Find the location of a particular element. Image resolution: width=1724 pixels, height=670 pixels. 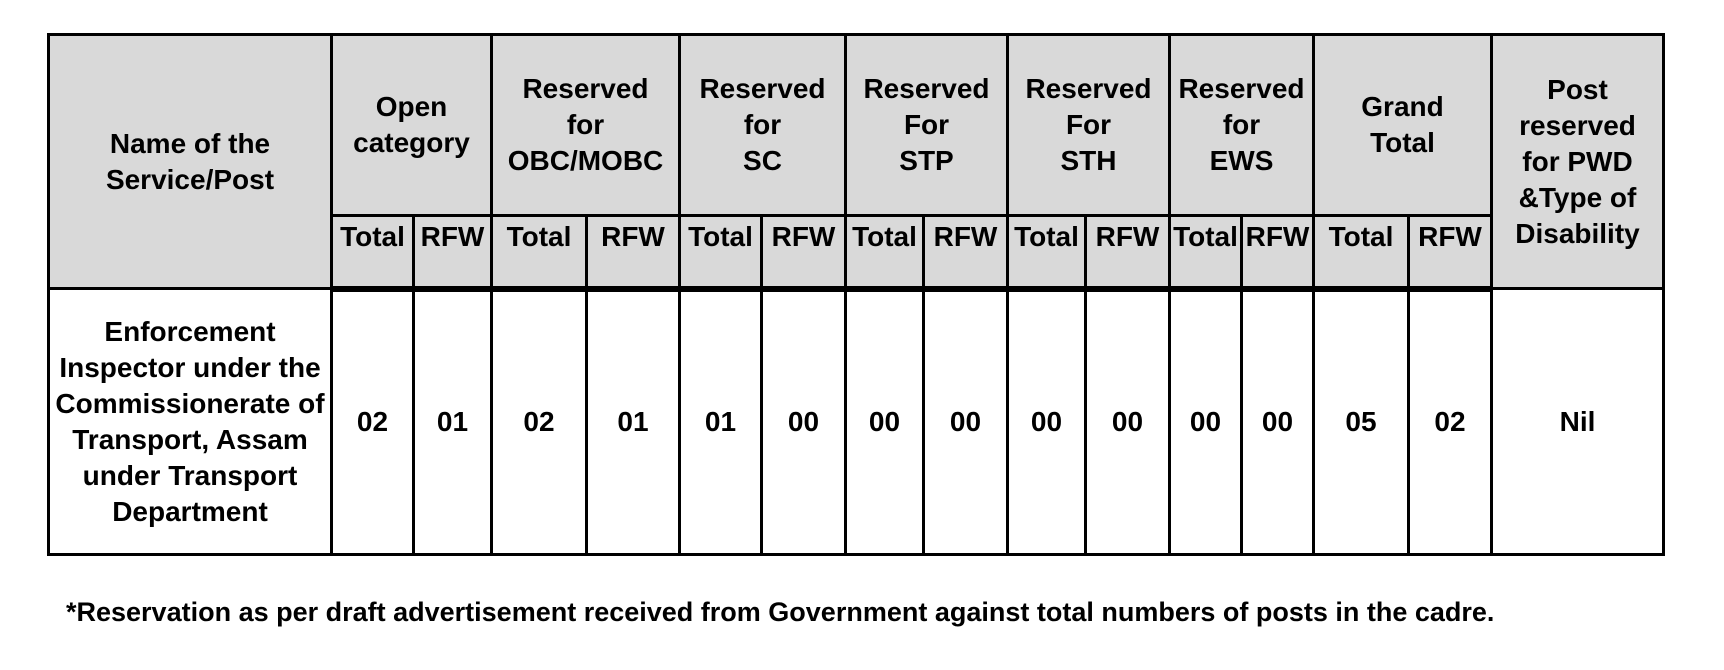

cell-obc-rfw: 01 is located at coordinates (633, 421).